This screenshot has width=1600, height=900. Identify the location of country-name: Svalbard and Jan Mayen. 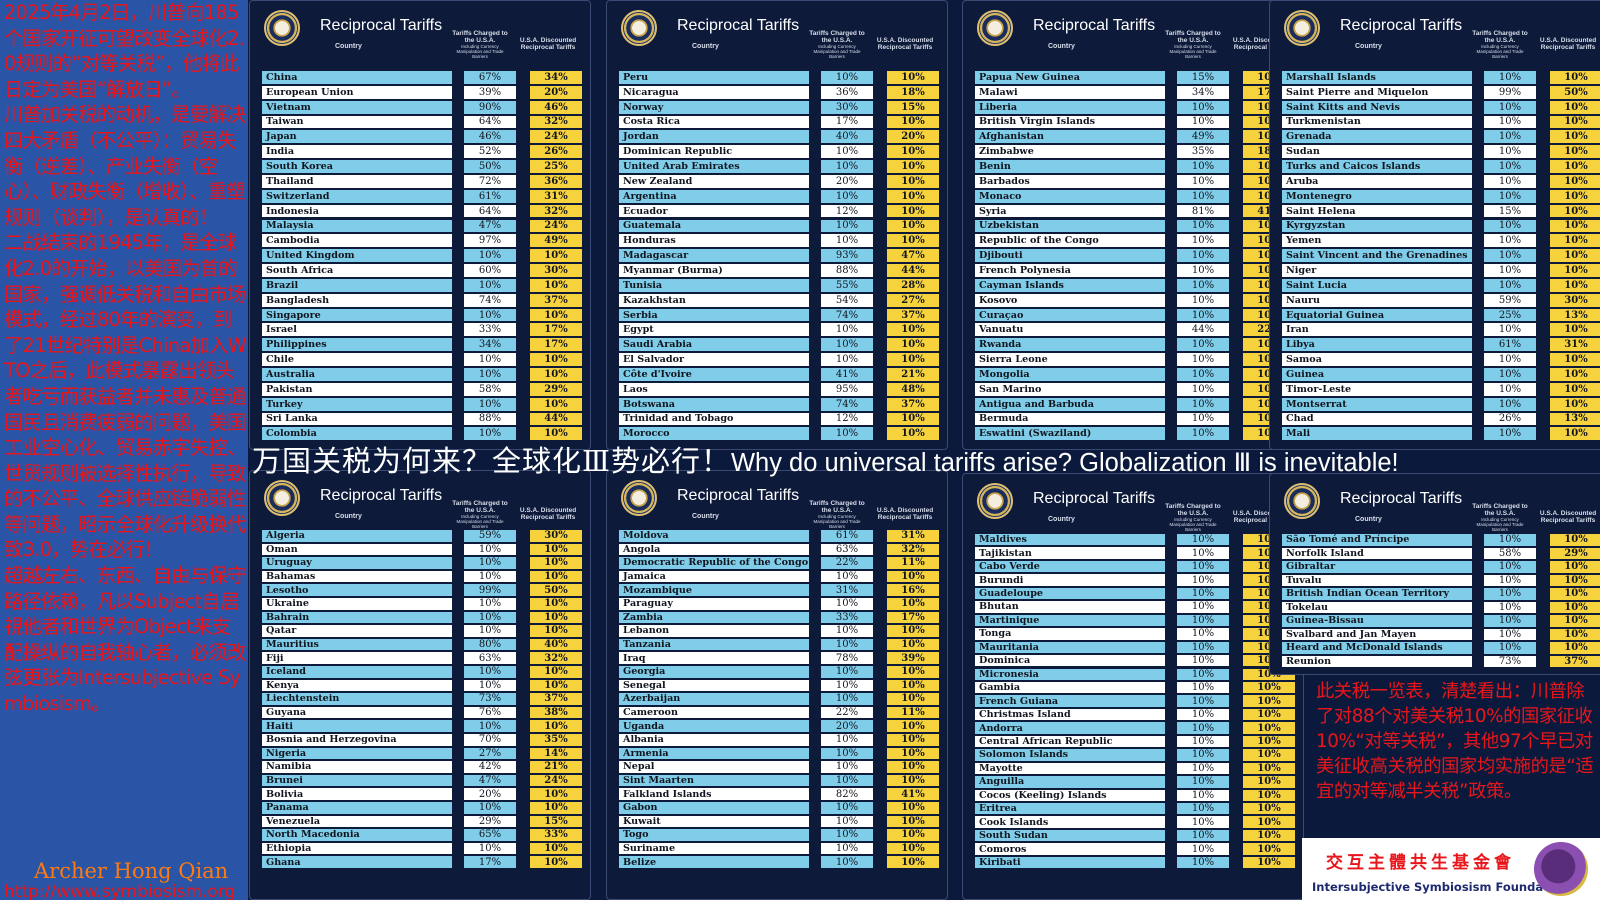
(1377, 634).